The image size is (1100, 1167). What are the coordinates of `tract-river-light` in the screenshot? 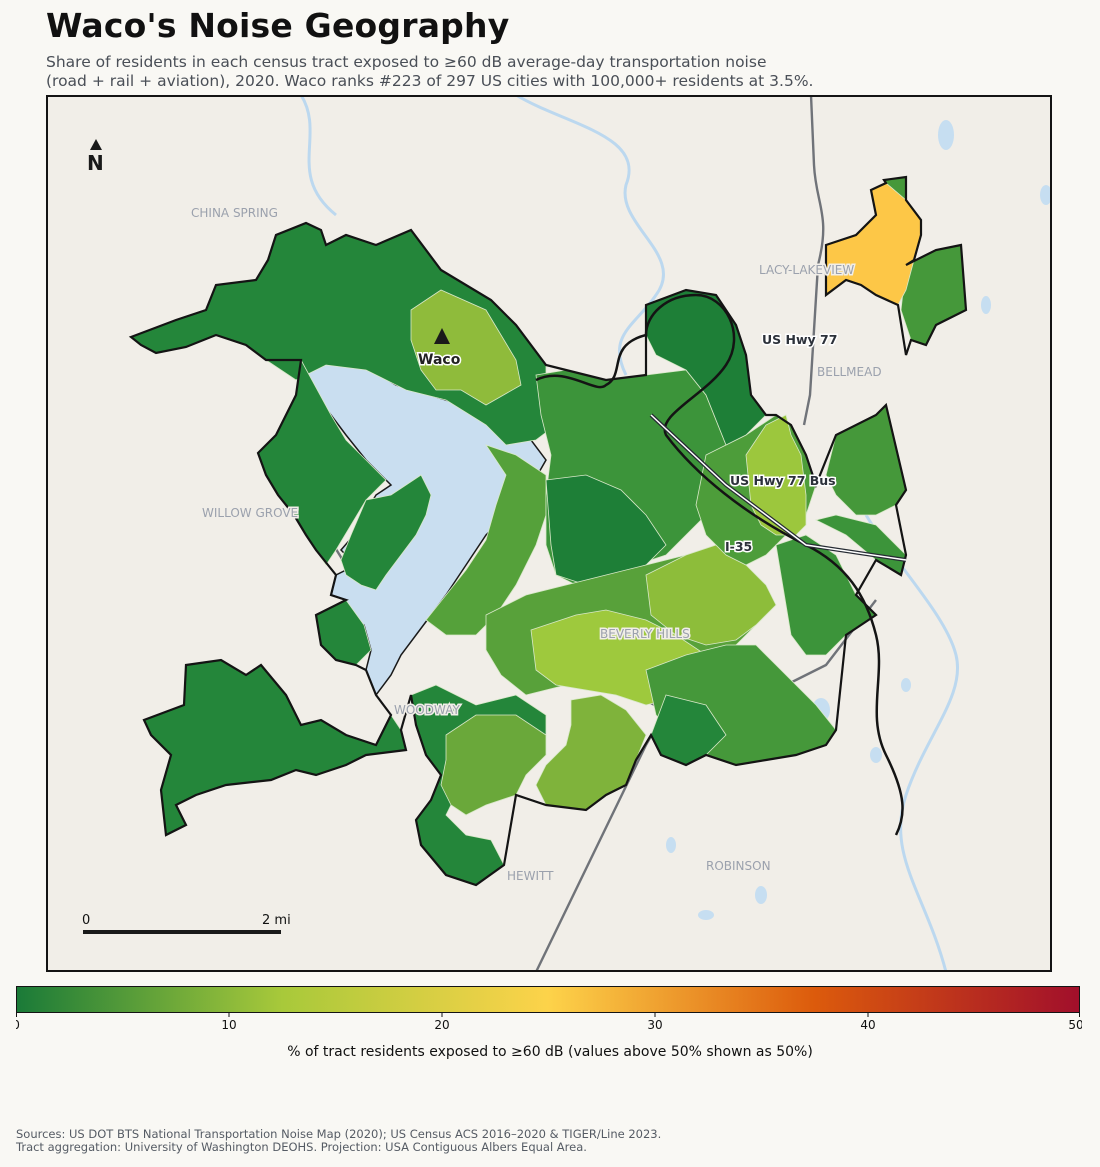 It's located at (711, 595).